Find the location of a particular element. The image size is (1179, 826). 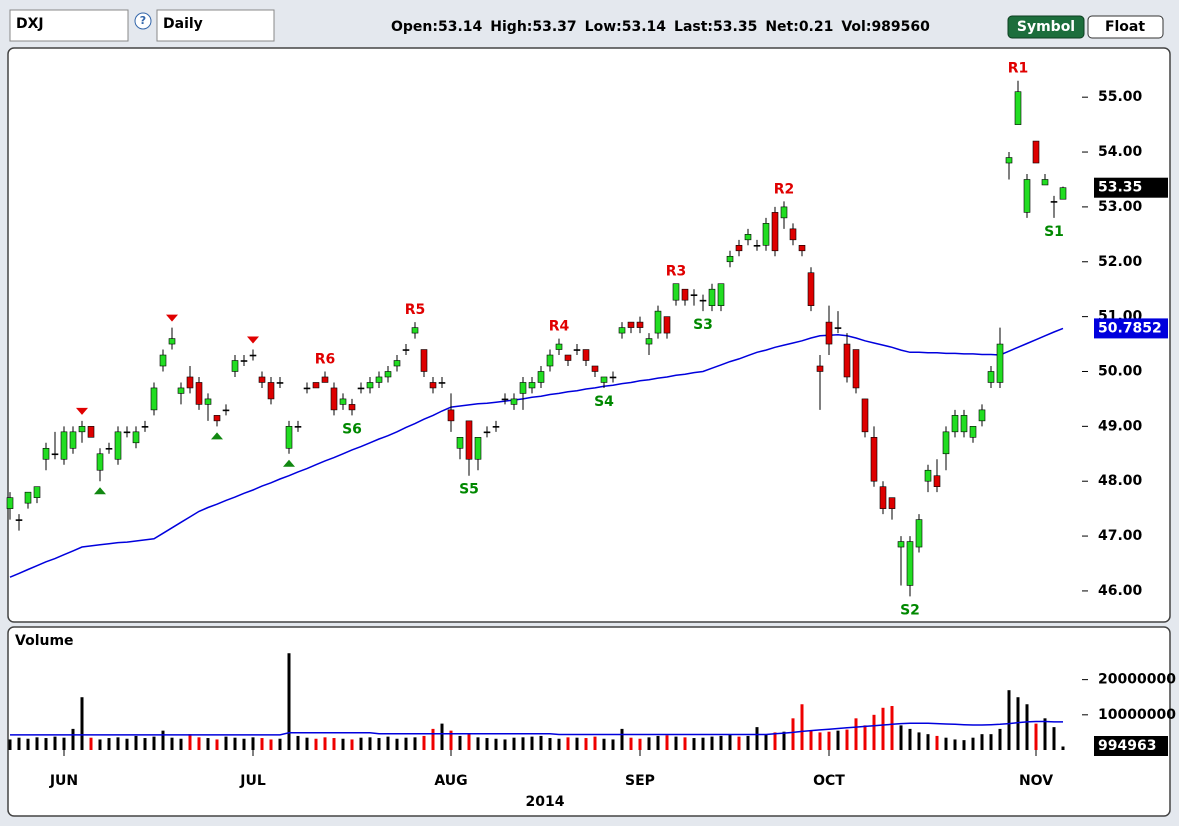

symbol-button is located at coordinates (1046, 27).